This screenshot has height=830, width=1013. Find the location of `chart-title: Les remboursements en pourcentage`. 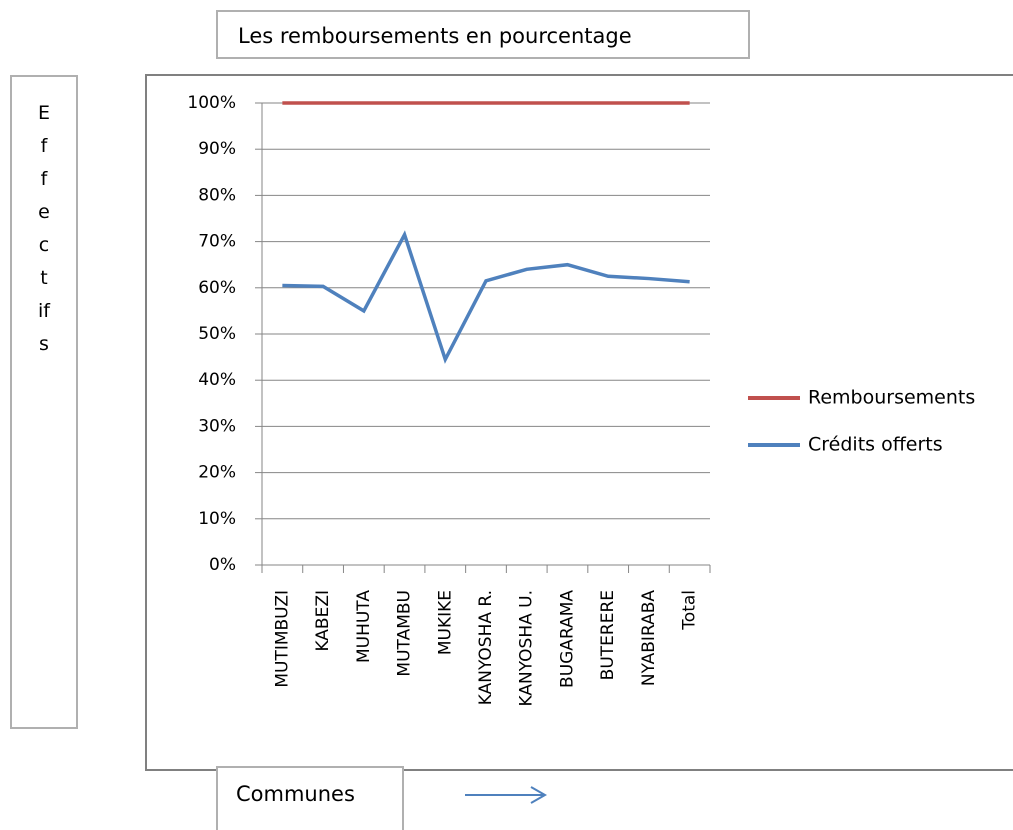

chart-title: Les remboursements en pourcentage is located at coordinates (435, 36).